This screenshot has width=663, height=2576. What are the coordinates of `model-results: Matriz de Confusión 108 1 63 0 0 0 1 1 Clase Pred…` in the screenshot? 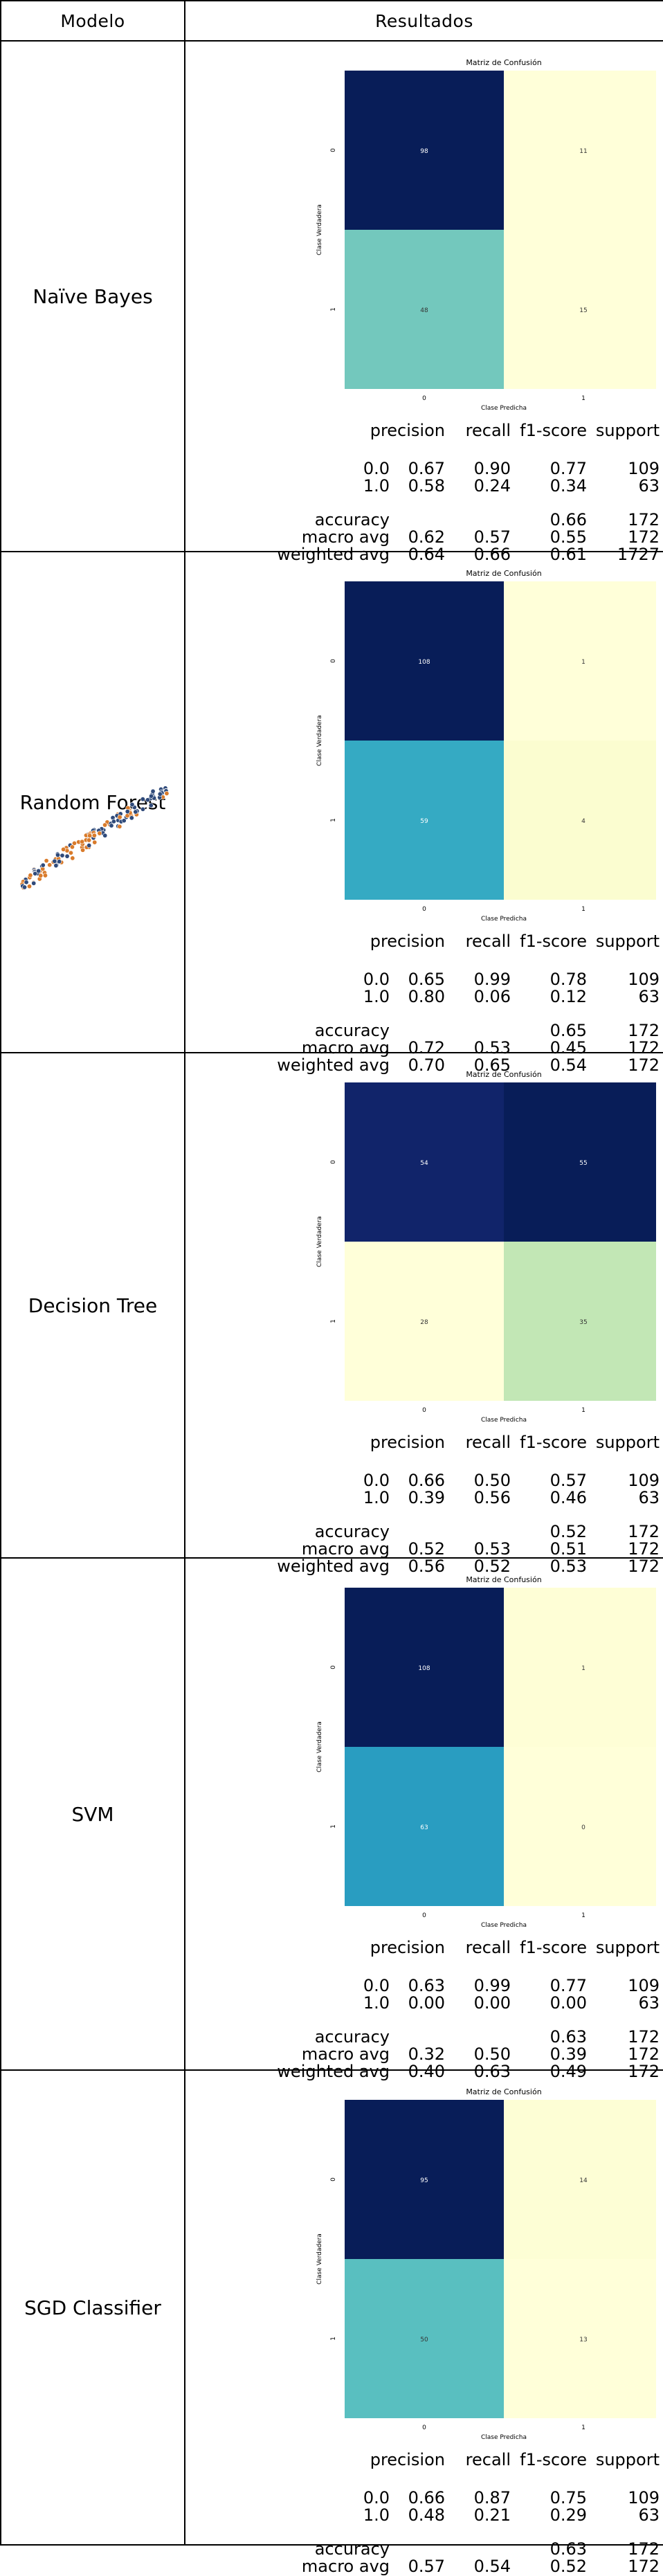 It's located at (423, 1819).